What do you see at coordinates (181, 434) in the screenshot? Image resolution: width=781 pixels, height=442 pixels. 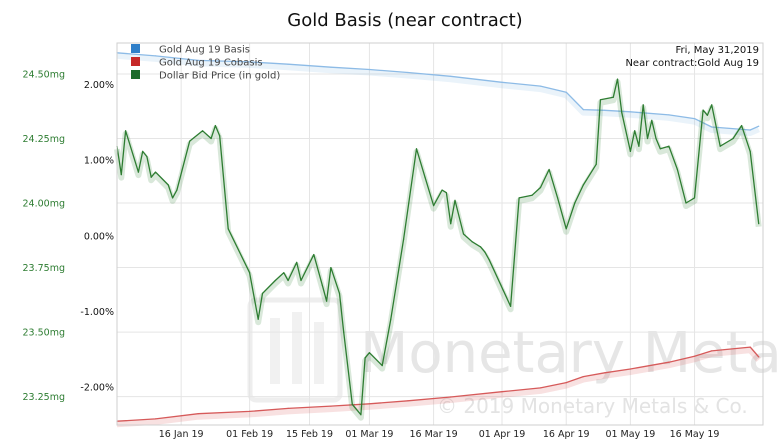 I see `x-tick-label-0: 16 Jan 19` at bounding box center [181, 434].